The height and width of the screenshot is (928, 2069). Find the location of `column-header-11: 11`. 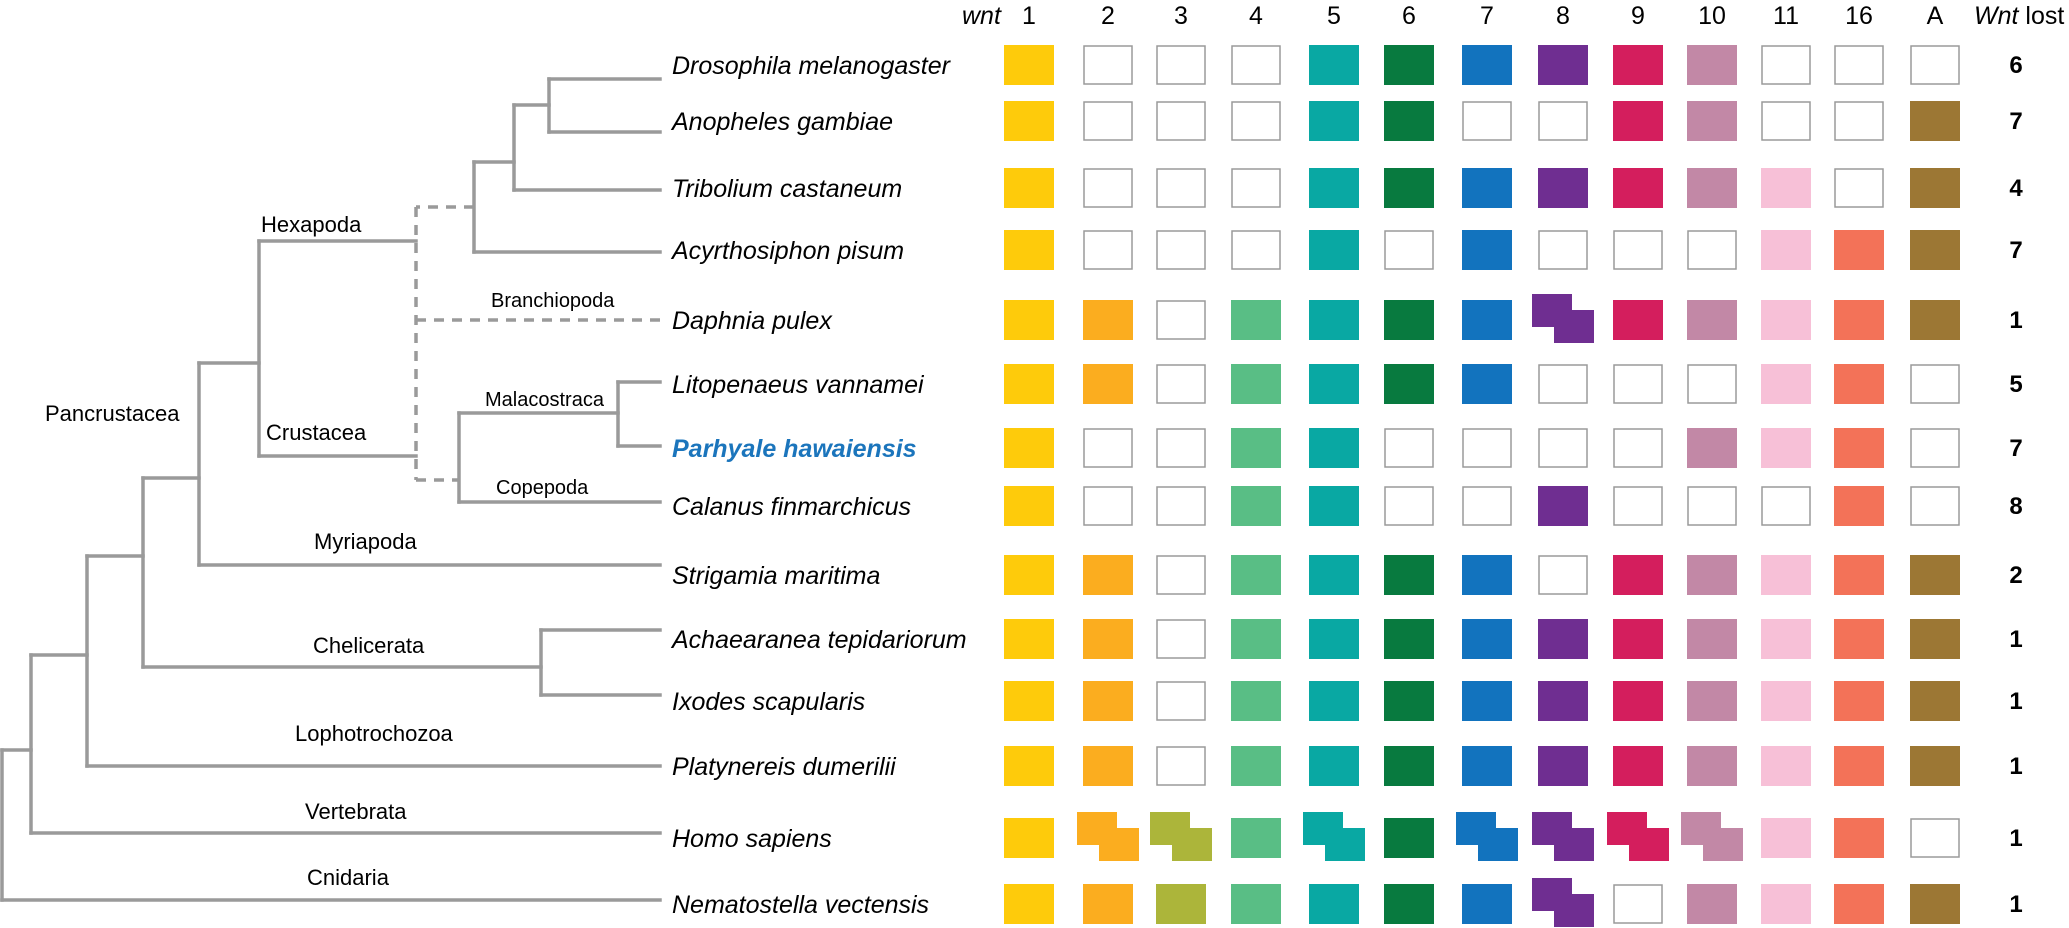

column-header-11: 11 is located at coordinates (1786, 16).